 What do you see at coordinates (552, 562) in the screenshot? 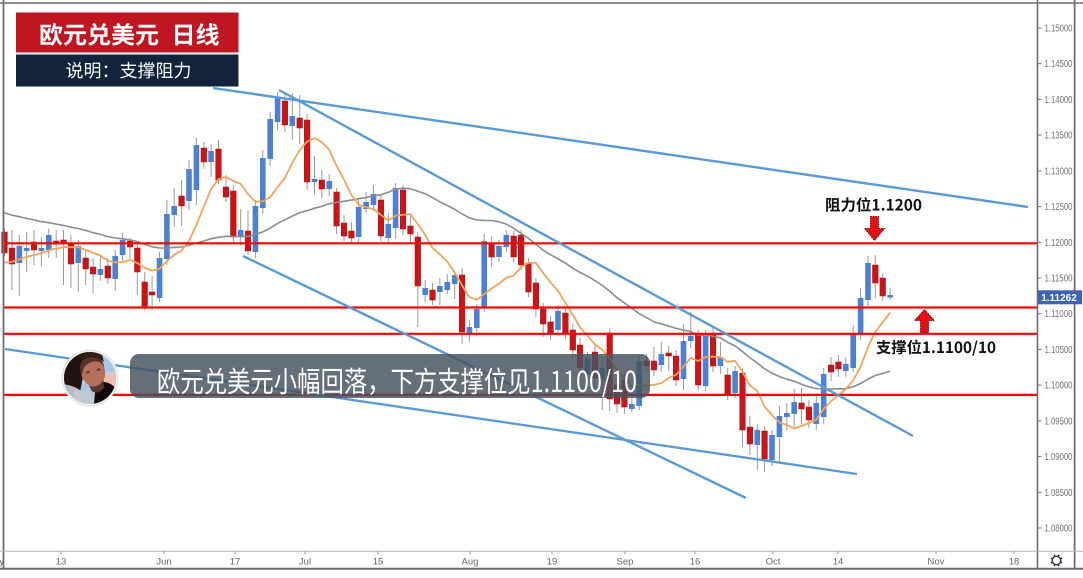
I see `svg-text: 19` at bounding box center [552, 562].